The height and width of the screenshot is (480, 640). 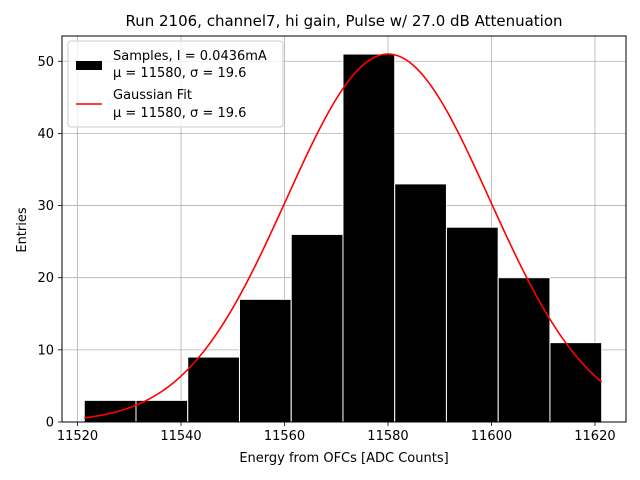 I want to click on y-tick-label: 0, so click(x=50, y=423).